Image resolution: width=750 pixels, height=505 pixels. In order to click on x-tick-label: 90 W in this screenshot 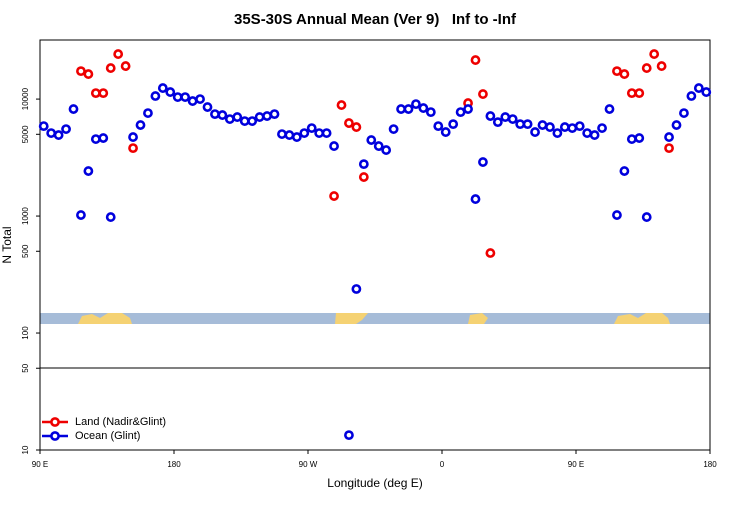, I will do `click(308, 464)`.